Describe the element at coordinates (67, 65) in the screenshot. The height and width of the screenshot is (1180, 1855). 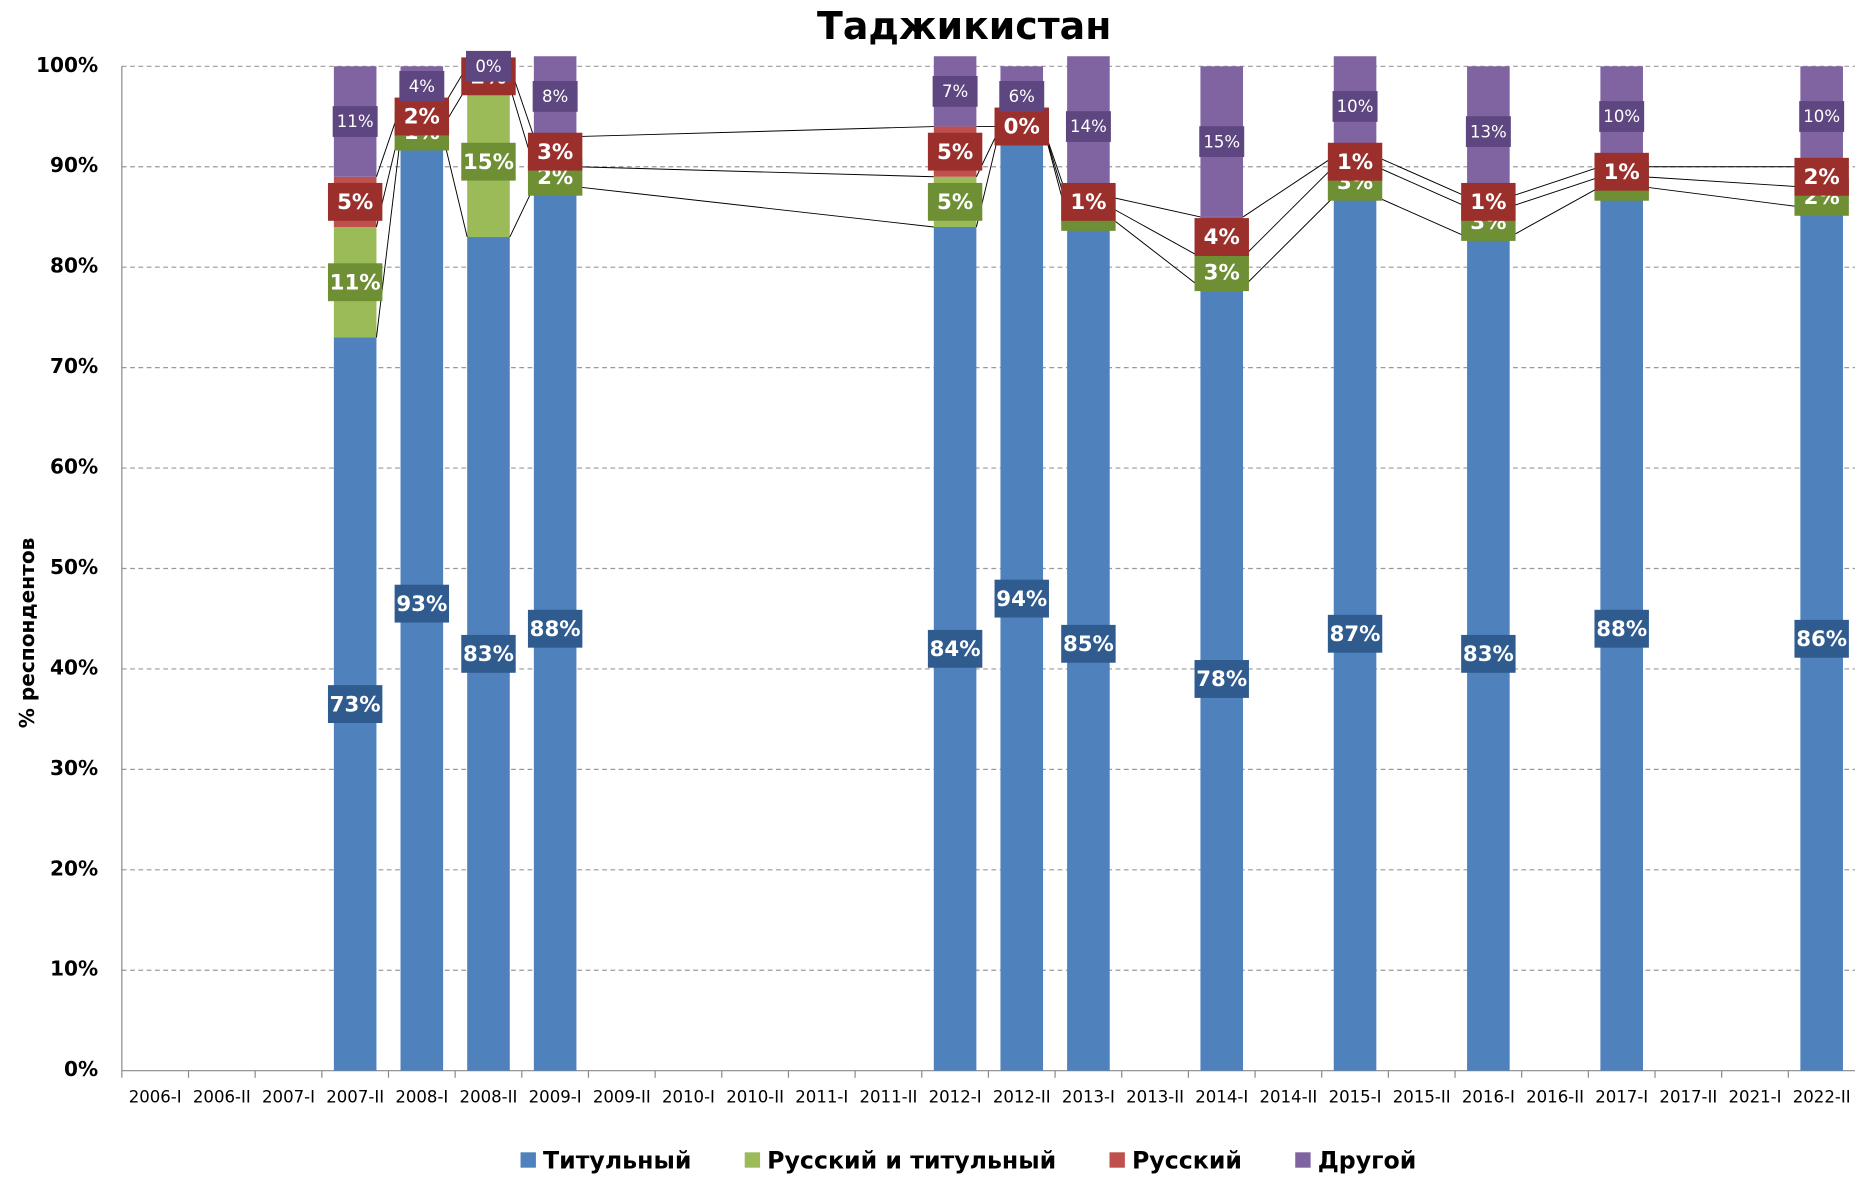
I see `y-tick-label: 100%` at that location.